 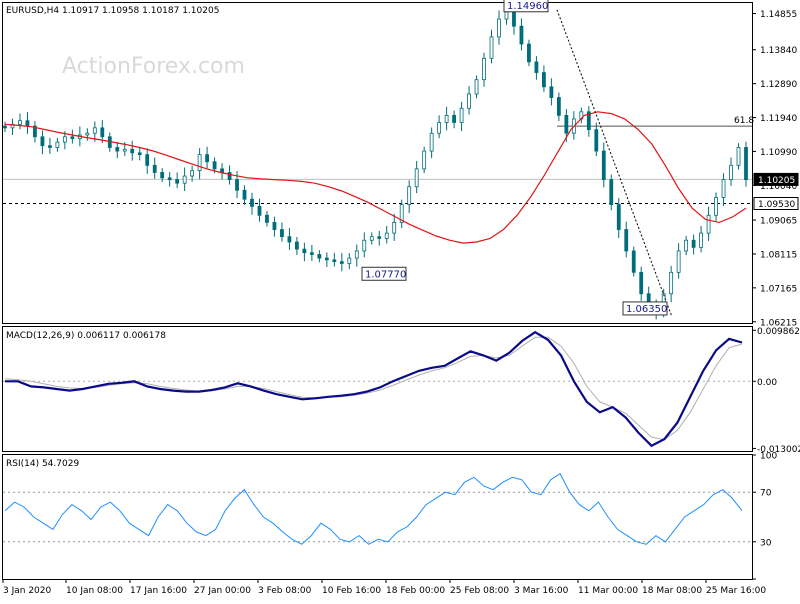 What do you see at coordinates (778, 450) in the screenshot?
I see `macd-y-tick-label: -0.013002` at bounding box center [778, 450].